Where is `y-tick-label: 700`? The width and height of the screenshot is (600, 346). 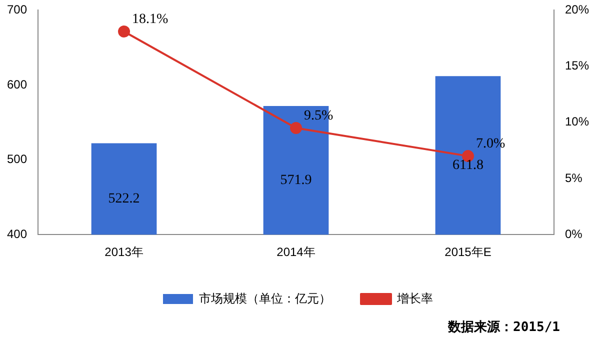
y-tick-label: 700 is located at coordinates (17, 9).